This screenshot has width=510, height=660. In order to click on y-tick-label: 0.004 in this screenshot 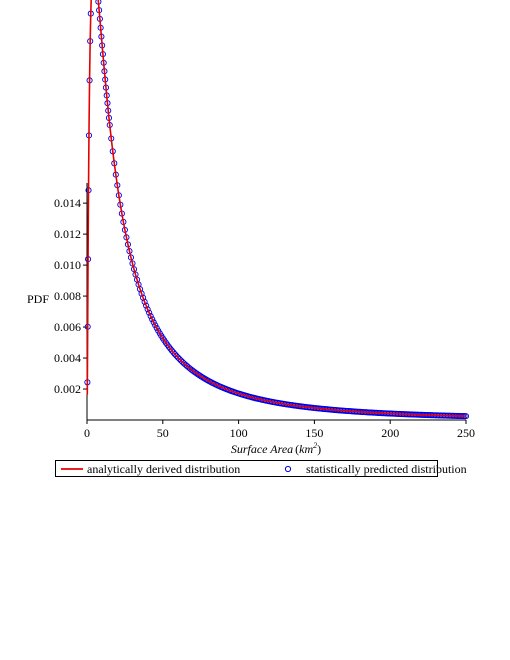, I will do `click(67, 358)`.